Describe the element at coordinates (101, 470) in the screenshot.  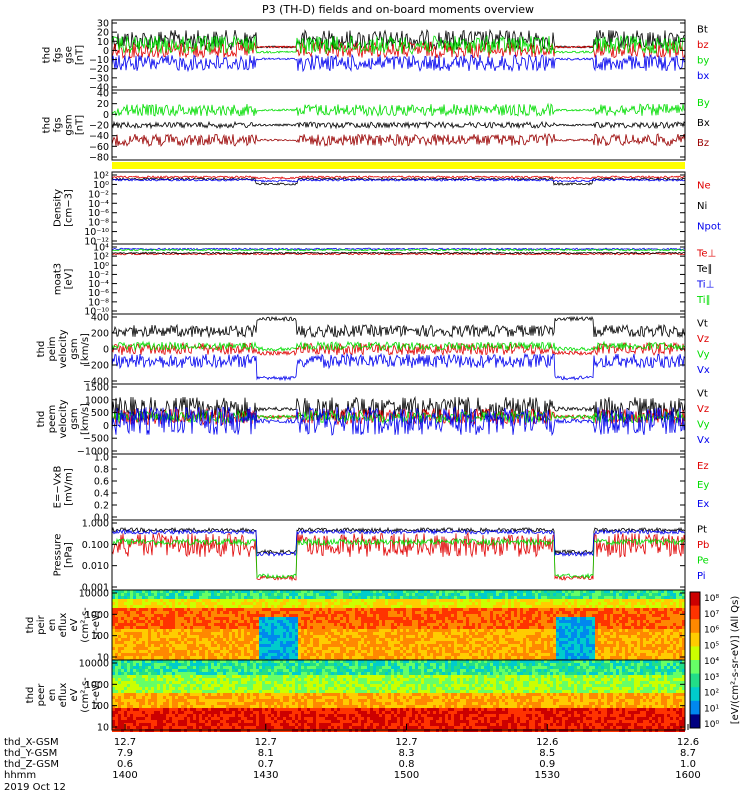
I see `y-tick-label: 0.8` at that location.